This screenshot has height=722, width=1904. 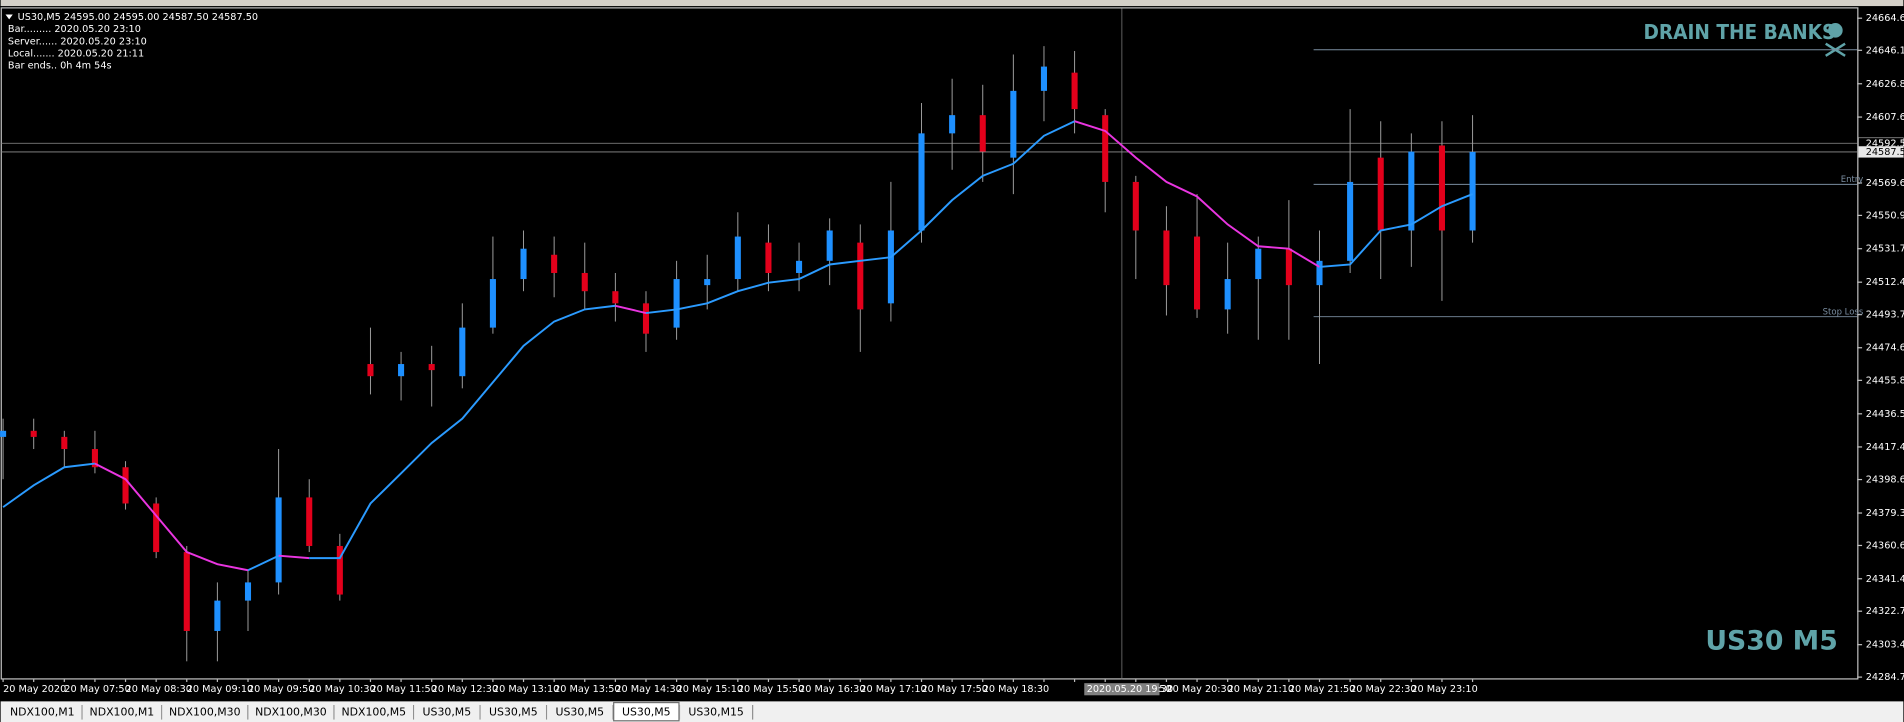 What do you see at coordinates (220, 689) in the screenshot?
I see `x-tick-label: 20 May 09:10` at bounding box center [220, 689].